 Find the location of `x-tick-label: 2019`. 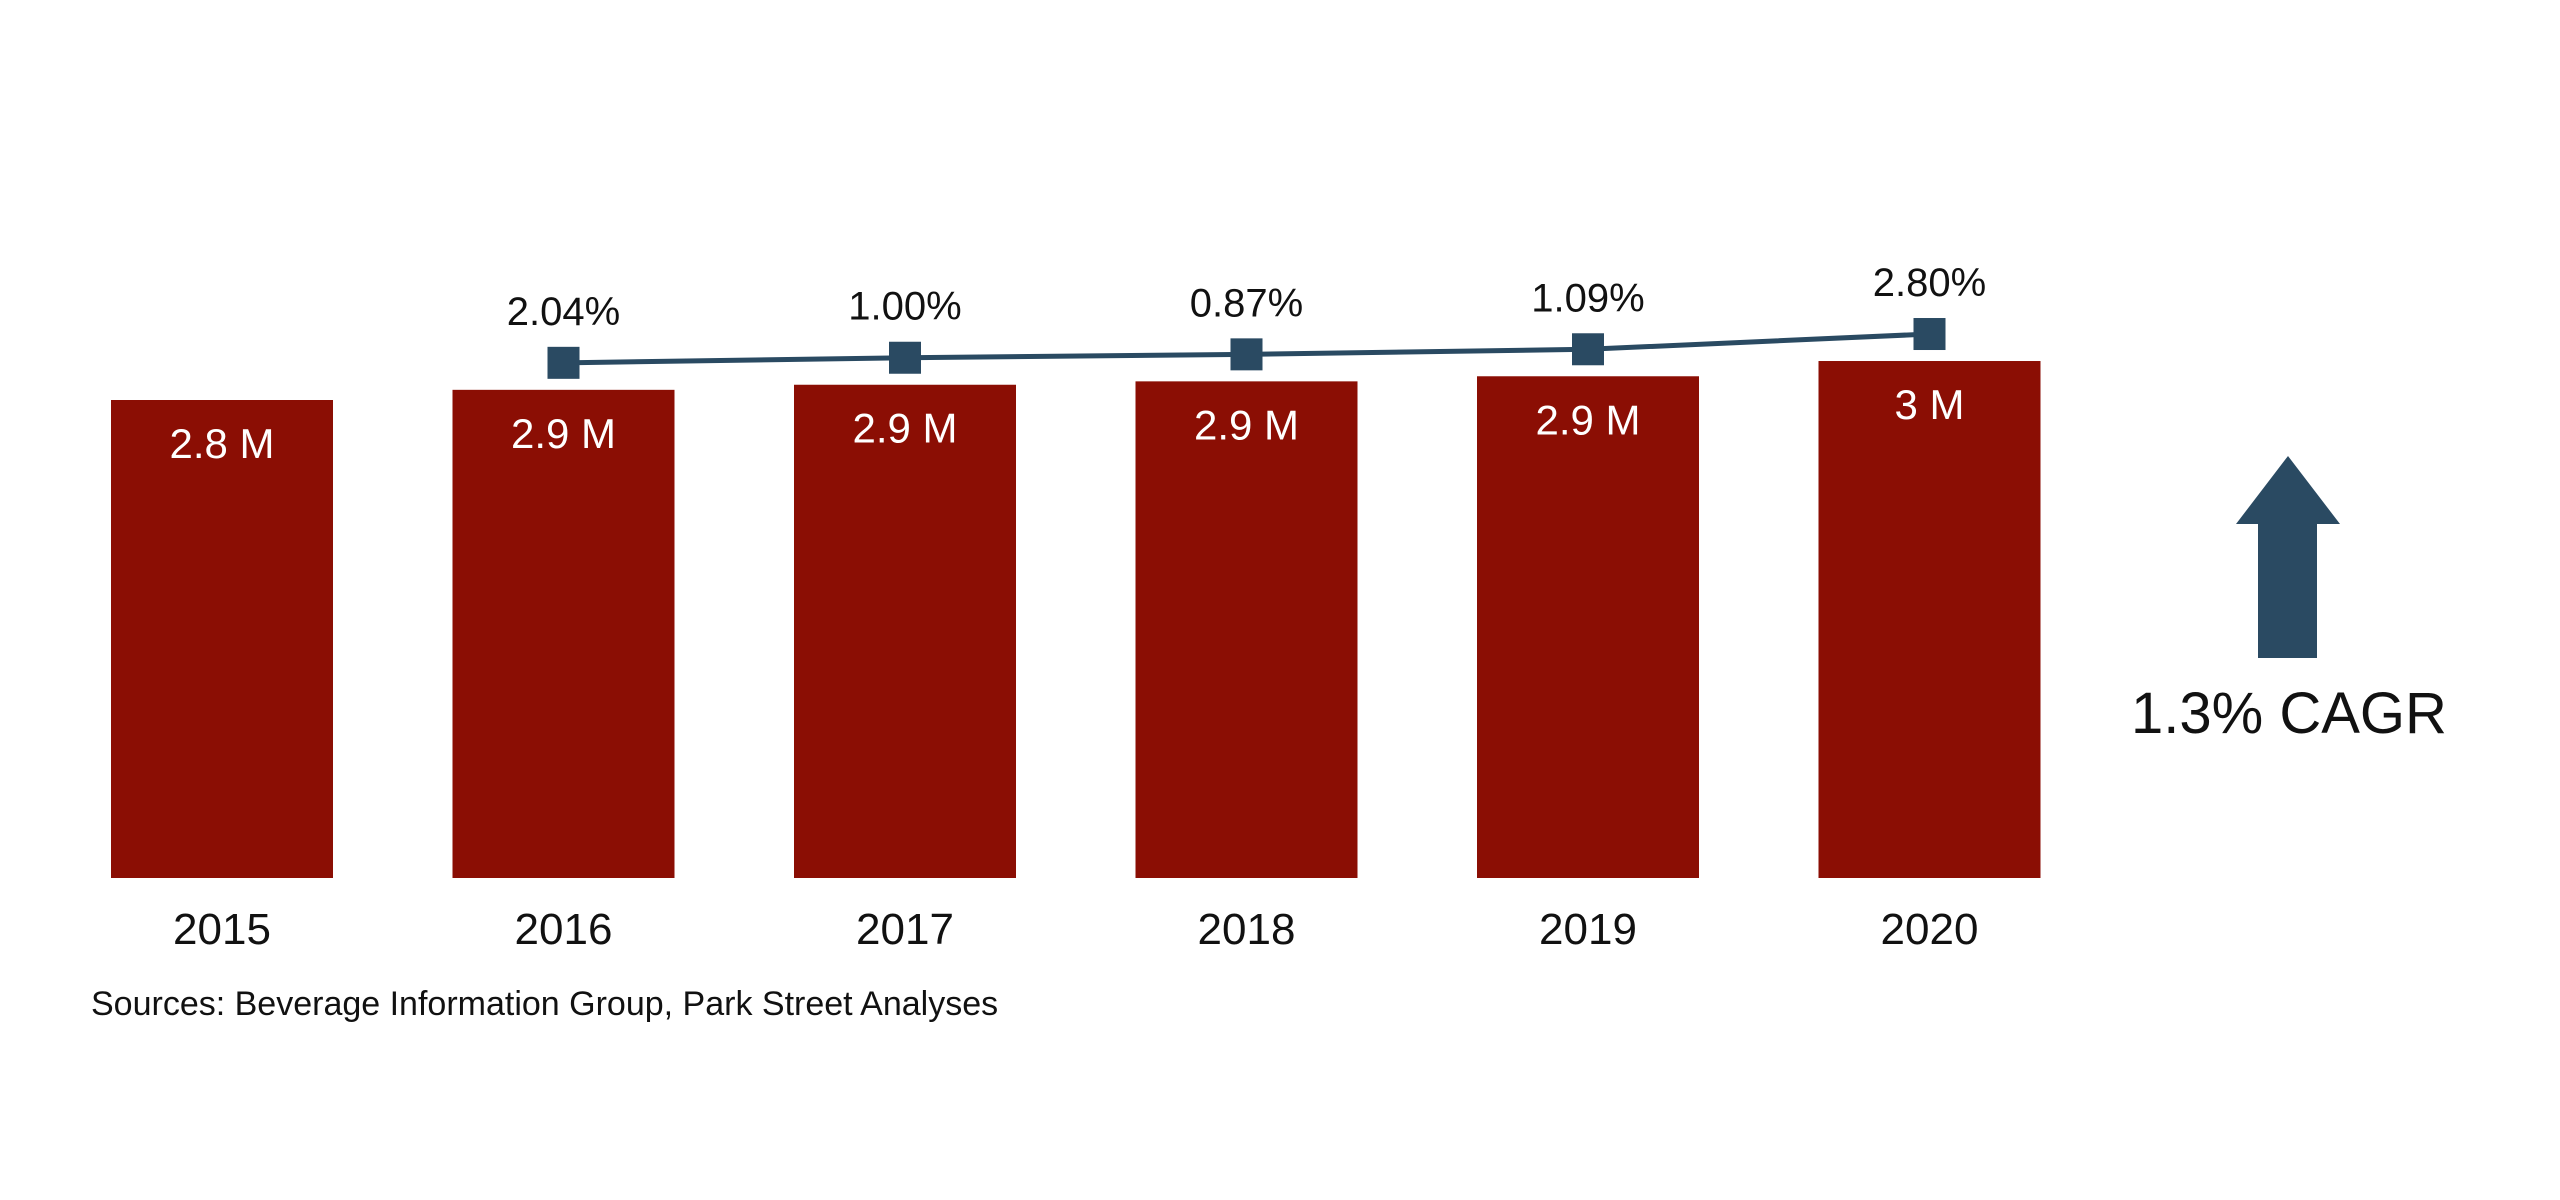

x-tick-label: 2019 is located at coordinates (1588, 929).